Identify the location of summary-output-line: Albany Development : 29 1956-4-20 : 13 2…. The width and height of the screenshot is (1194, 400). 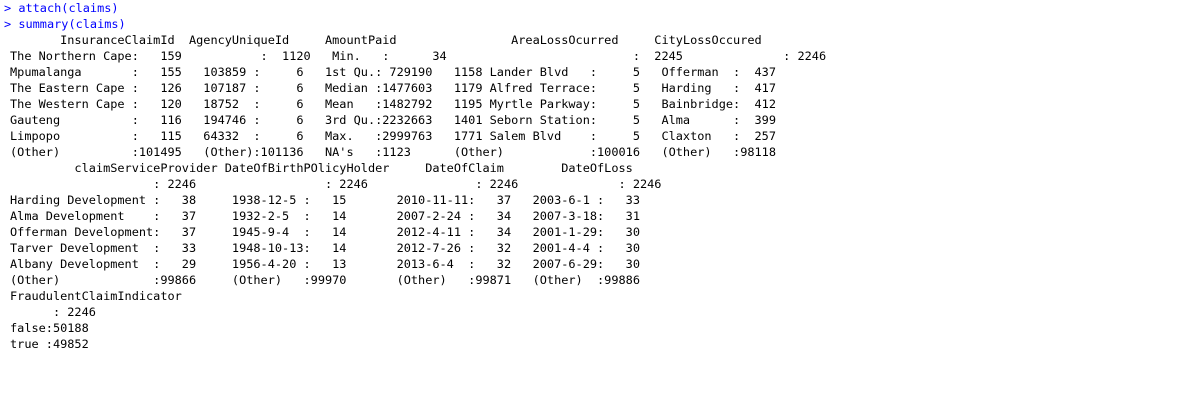
(325, 264).